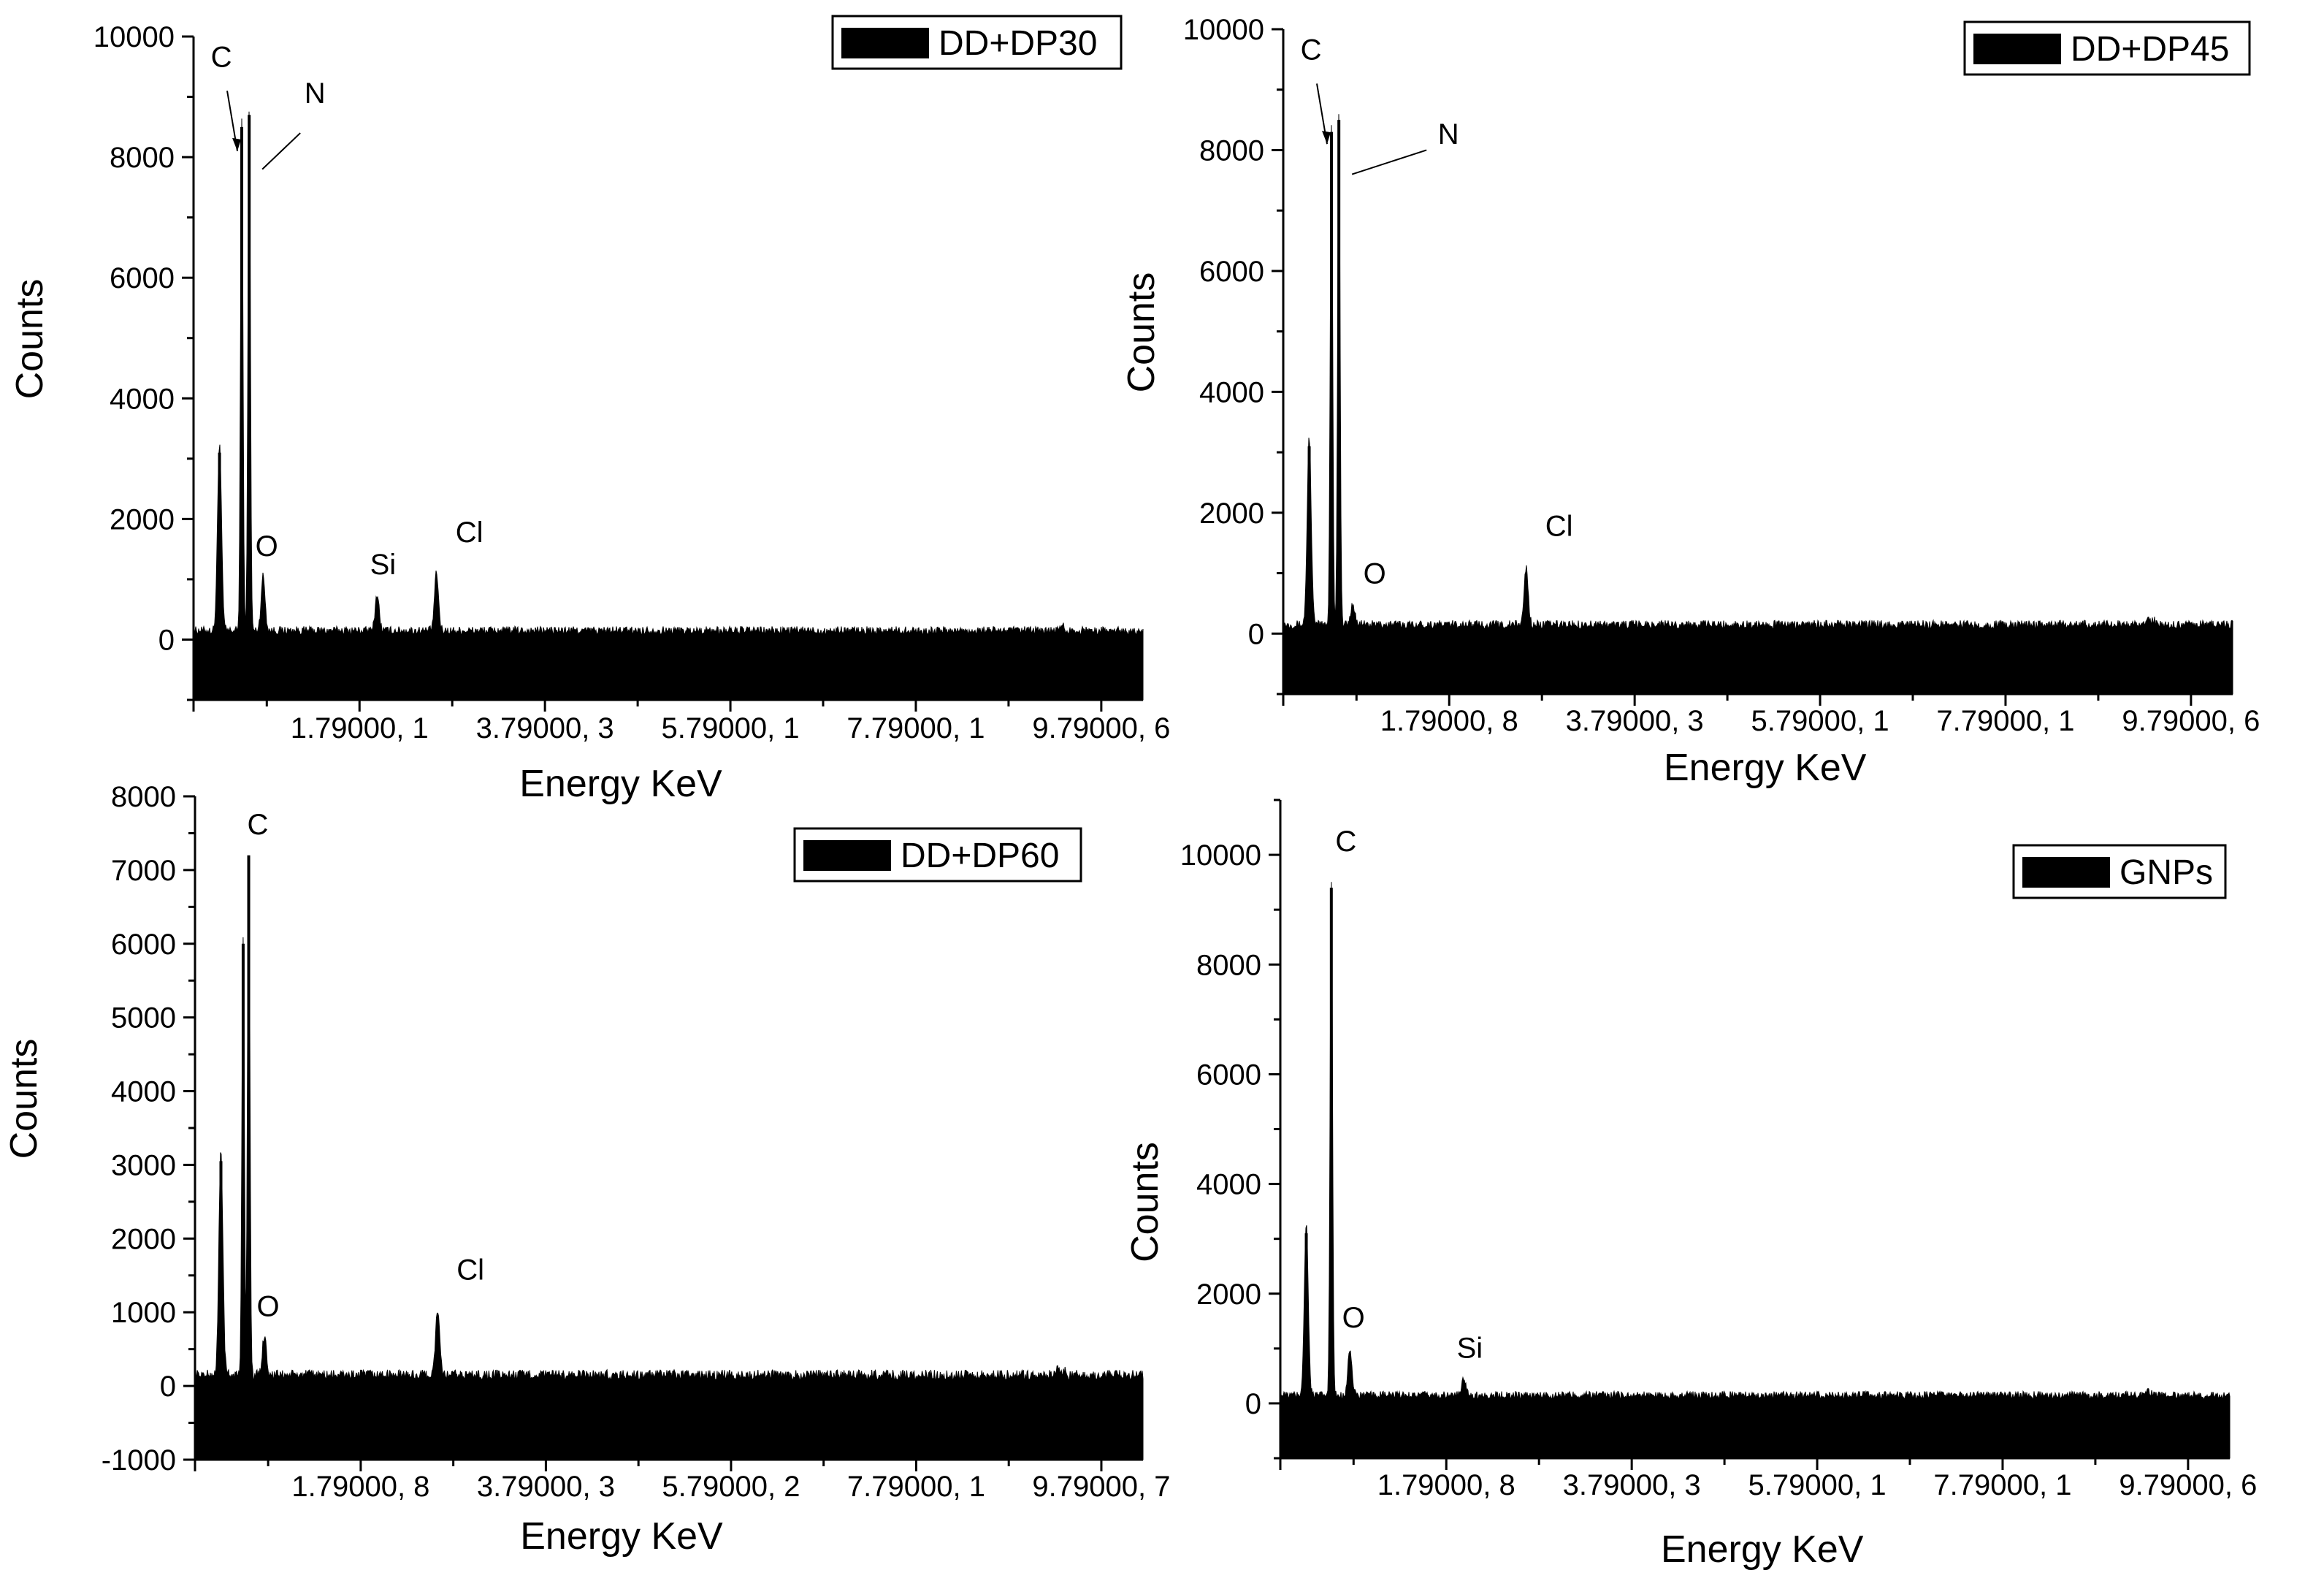 Image resolution: width=2324 pixels, height=1589 pixels. Describe the element at coordinates (143, 871) in the screenshot. I see `y-tick-label: 7000` at that location.